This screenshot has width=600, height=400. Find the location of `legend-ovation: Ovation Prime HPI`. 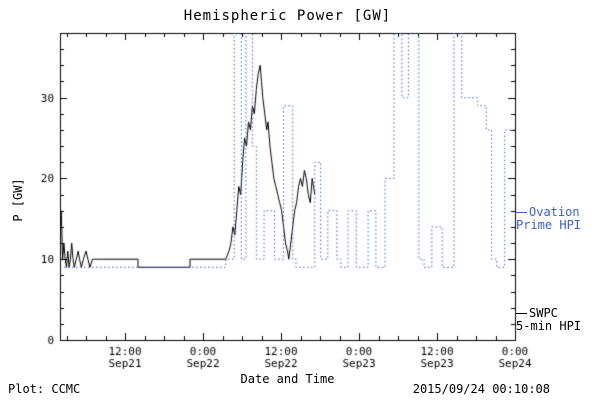

legend-ovation: Ovation Prime HPI is located at coordinates (548, 219).